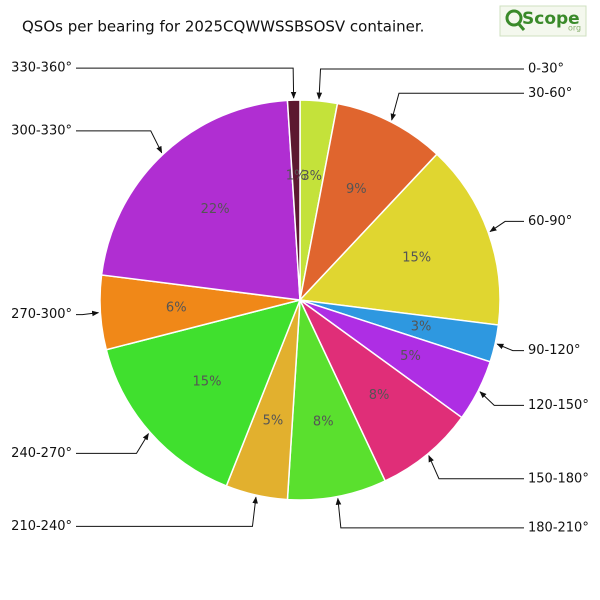 The width and height of the screenshot is (600, 600). Describe the element at coordinates (550, 93) in the screenshot. I see `slice-label: 30-60°` at that location.